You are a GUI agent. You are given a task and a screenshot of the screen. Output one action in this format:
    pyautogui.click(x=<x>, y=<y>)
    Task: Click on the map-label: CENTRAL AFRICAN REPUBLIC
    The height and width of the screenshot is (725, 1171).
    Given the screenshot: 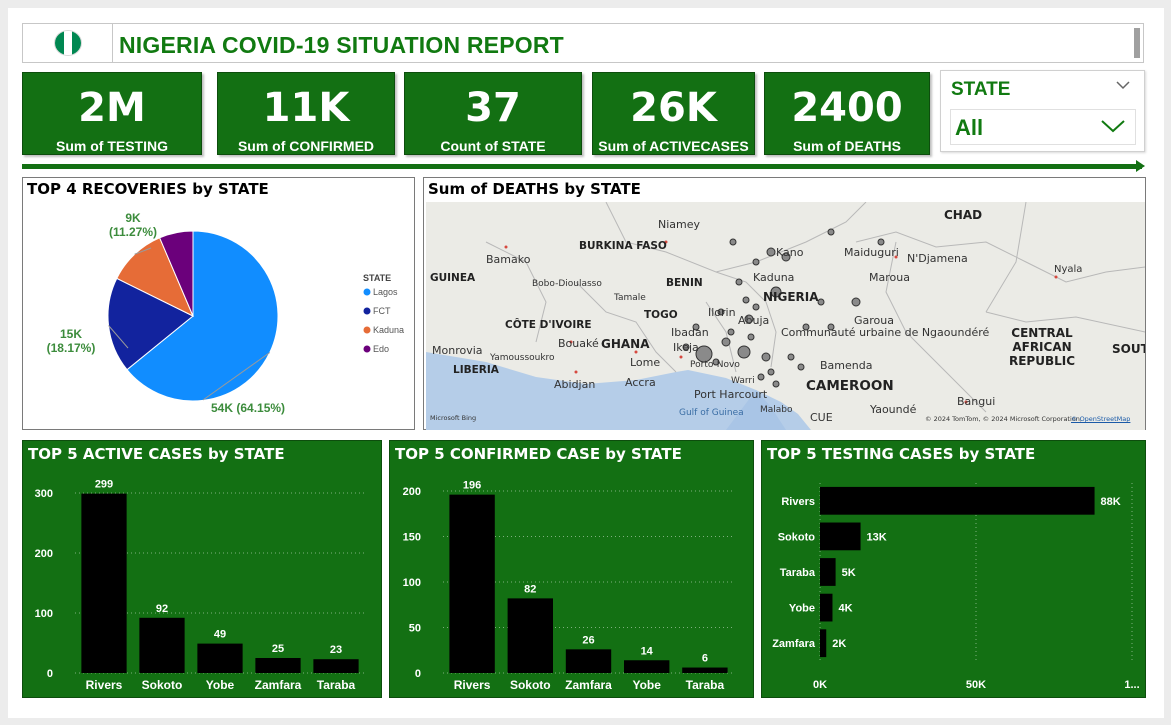 What is the action you would take?
    pyautogui.click(x=1042, y=347)
    